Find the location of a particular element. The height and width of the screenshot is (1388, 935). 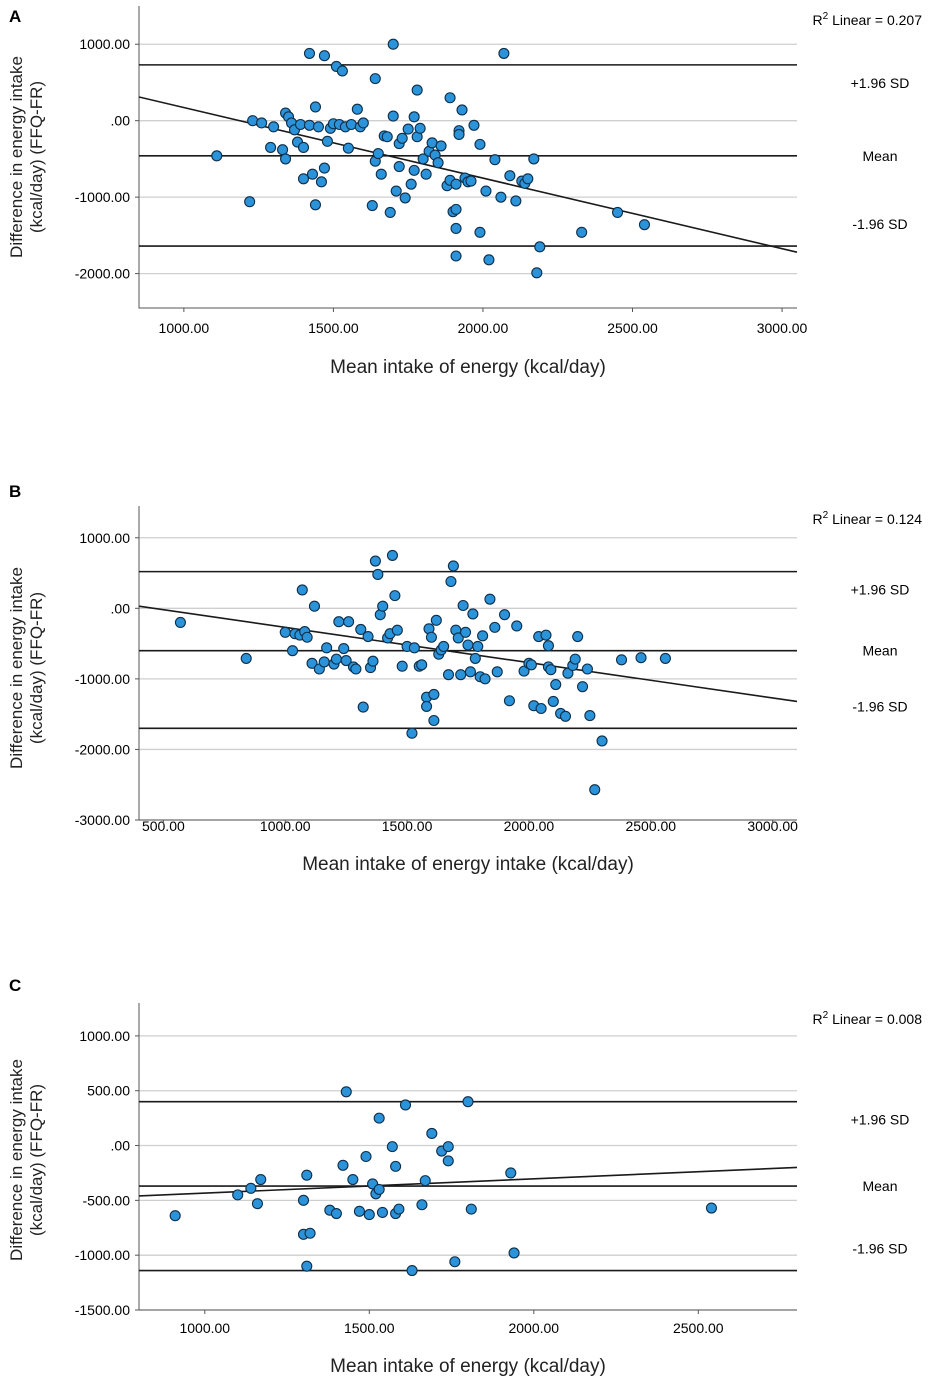

x-tick-label: 1000.00 is located at coordinates (204, 1328).